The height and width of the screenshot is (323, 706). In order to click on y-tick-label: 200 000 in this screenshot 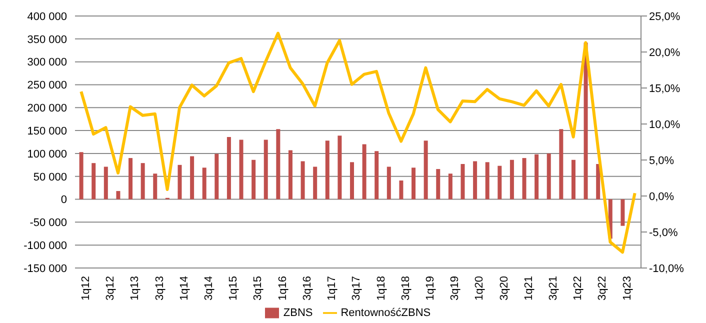, I will do `click(47, 108)`.